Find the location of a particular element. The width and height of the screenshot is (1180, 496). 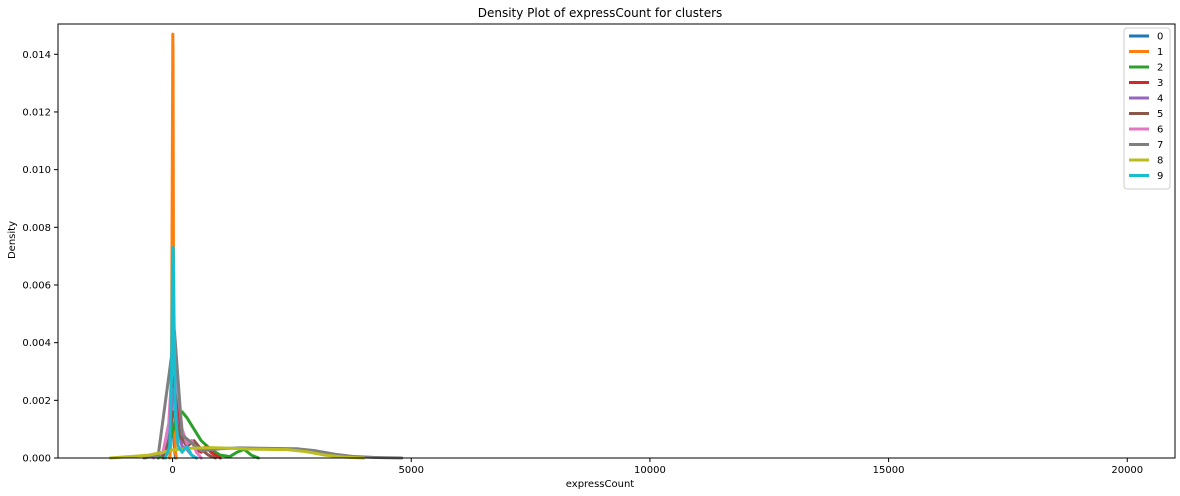

legend-label-3: 3 is located at coordinates (1160, 83).